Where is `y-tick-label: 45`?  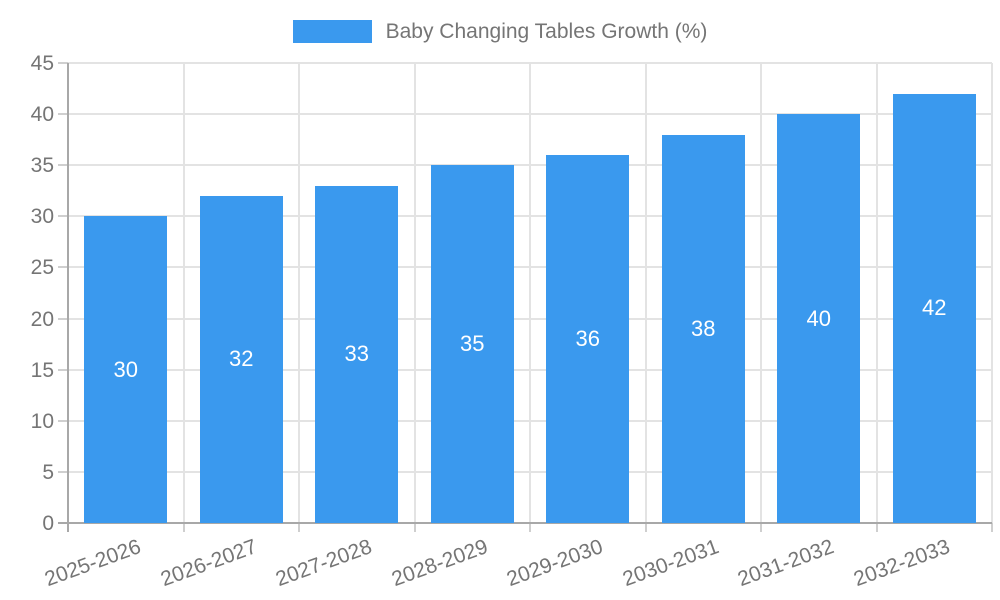 y-tick-label: 45 is located at coordinates (42, 63).